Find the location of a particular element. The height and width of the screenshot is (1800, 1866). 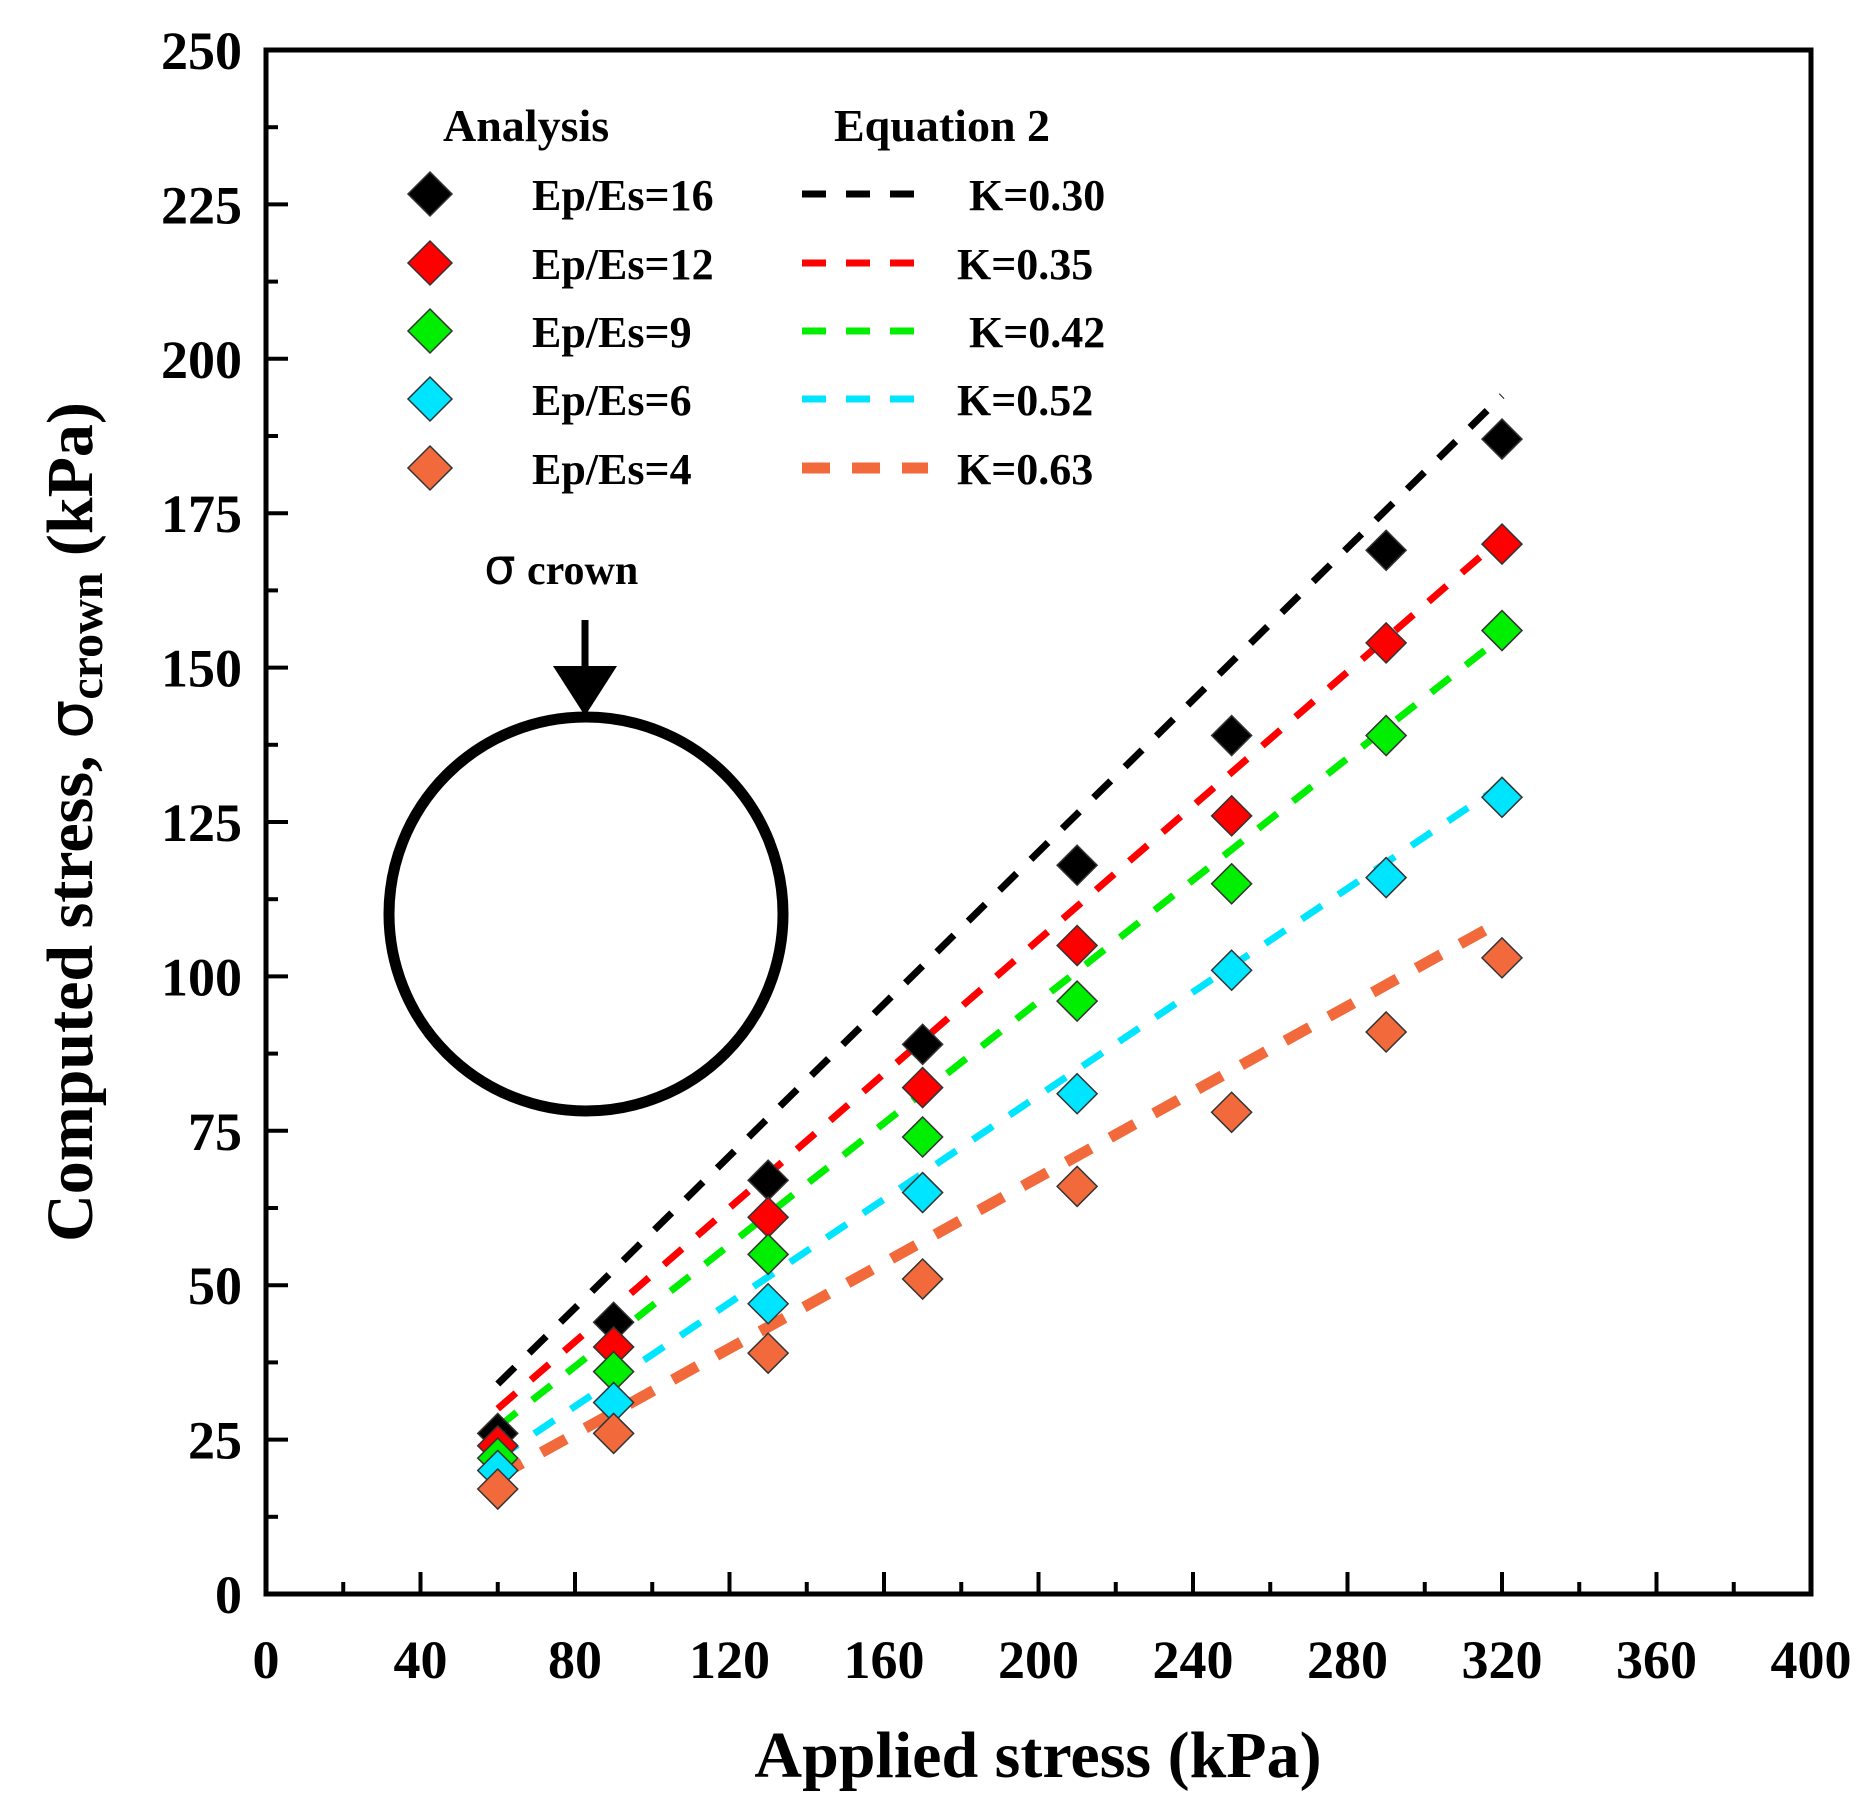

legend-analysis-label-5: Ep/Es=4 is located at coordinates (612, 469).